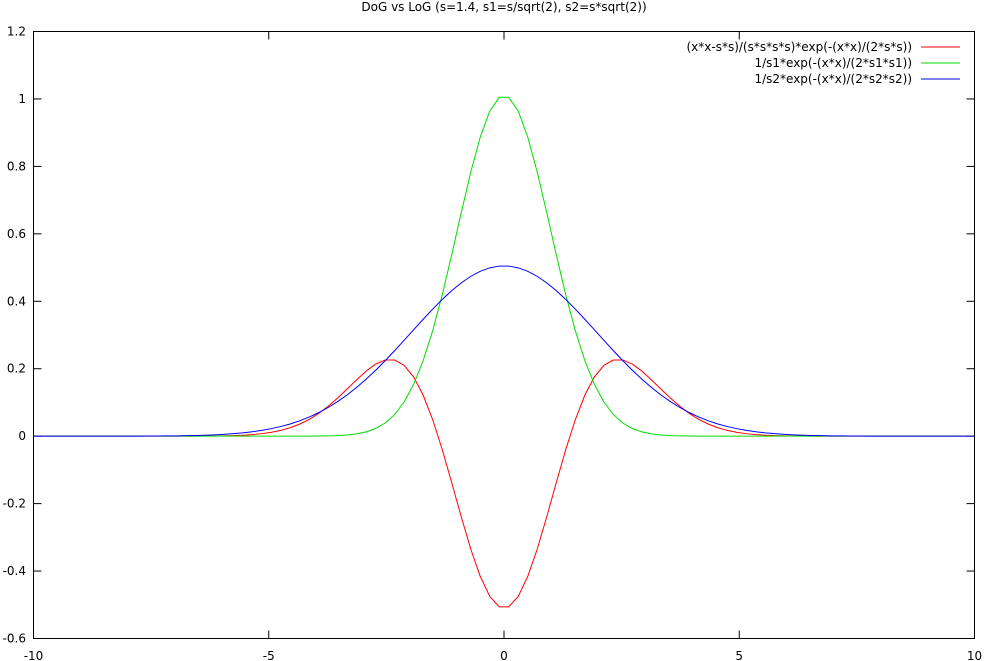 The height and width of the screenshot is (661, 985). What do you see at coordinates (14, 335) in the screenshot?
I see `y-tick-labels: -0.6 -0.4 -0.2 0 0.2 0.4 0.6 0.8 1 1.2` at bounding box center [14, 335].